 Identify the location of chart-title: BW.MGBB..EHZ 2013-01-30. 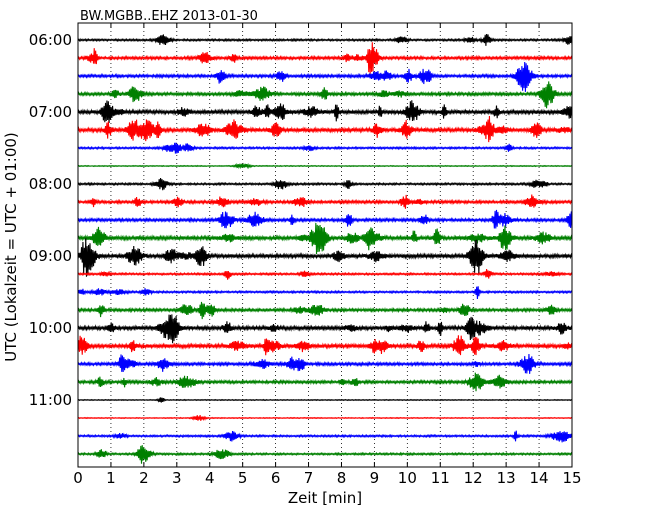
(169, 16).